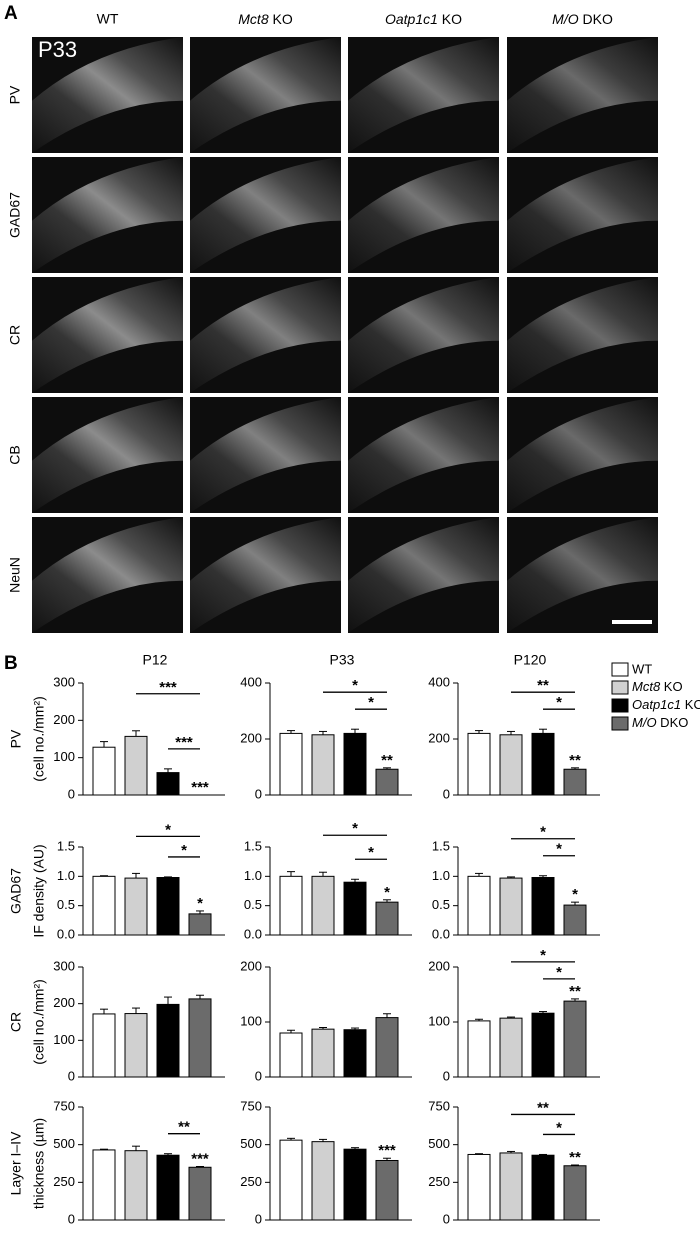 The image size is (700, 1240). I want to click on row-label: PV, so click(15, 94).